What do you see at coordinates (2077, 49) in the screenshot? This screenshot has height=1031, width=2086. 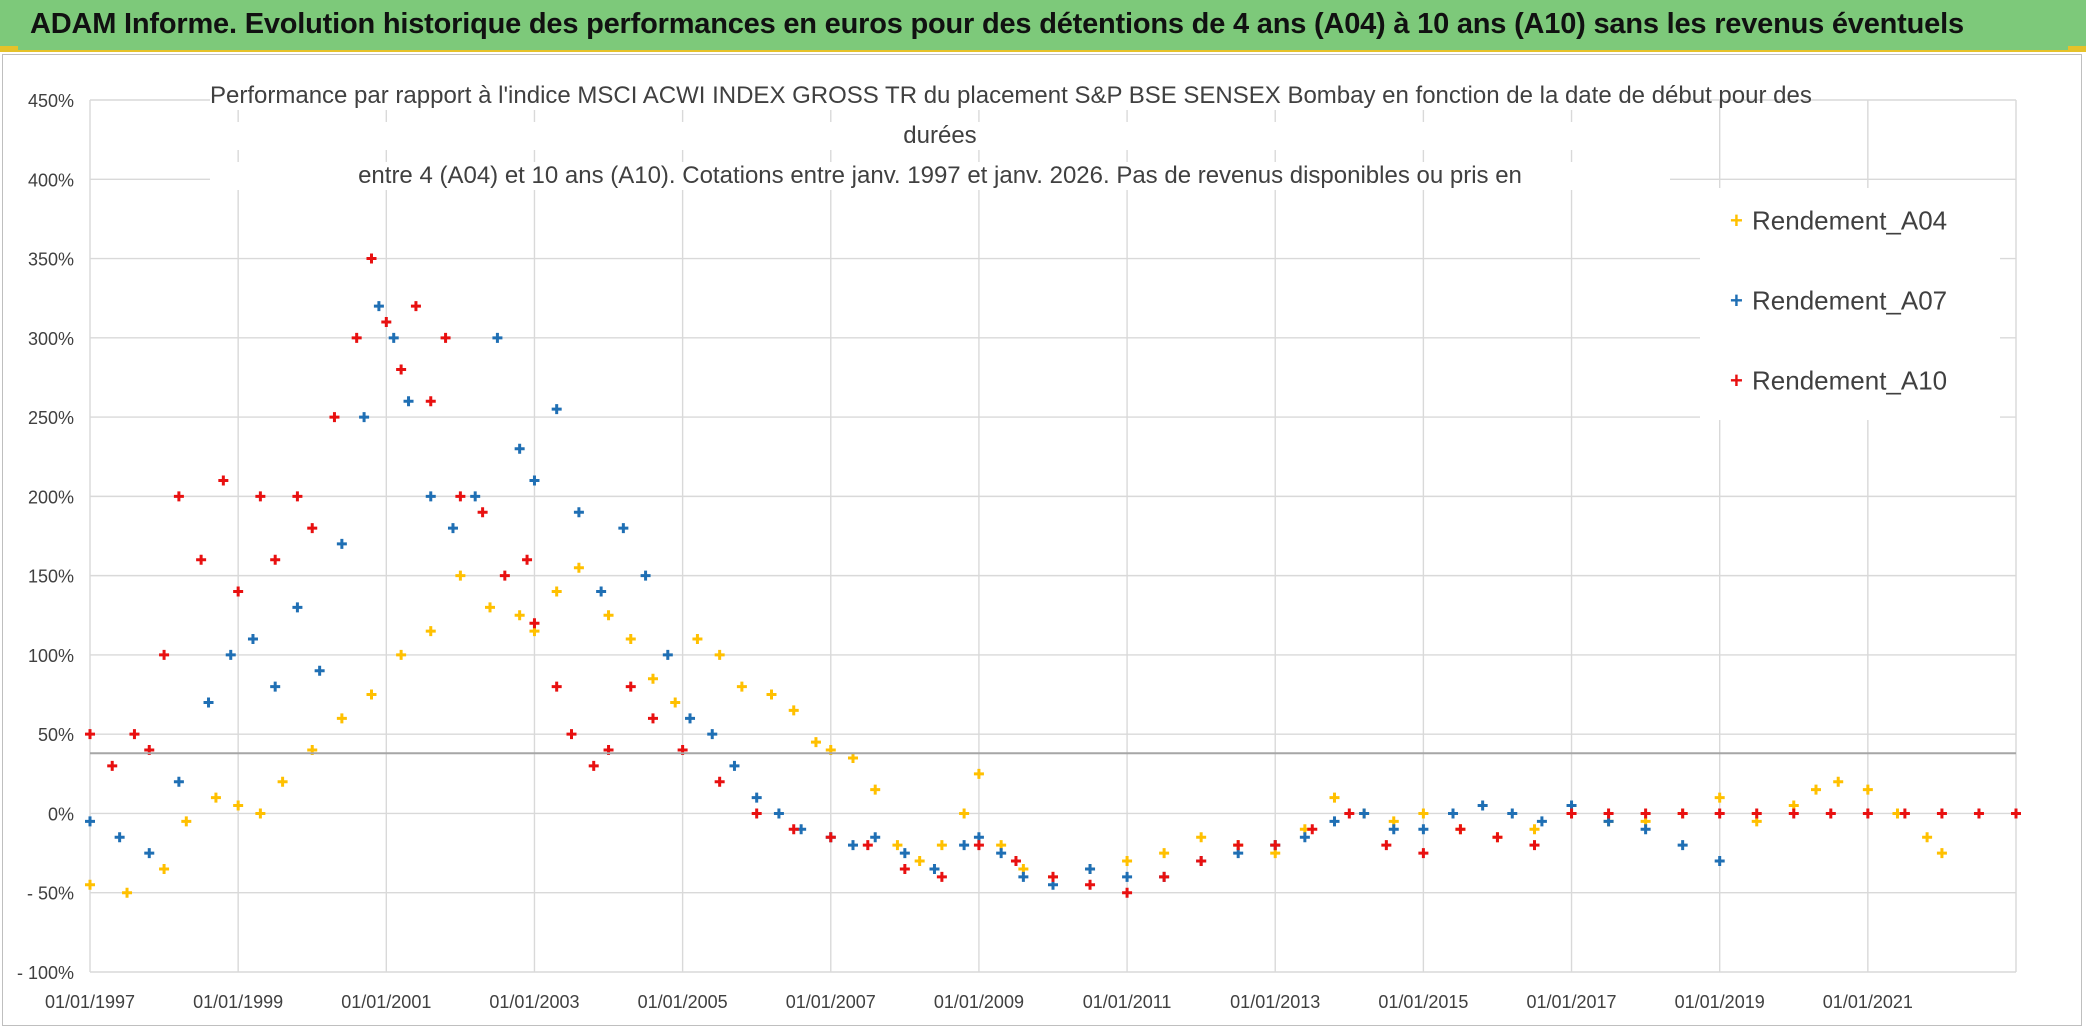 I see `banner-accent-right` at bounding box center [2077, 49].